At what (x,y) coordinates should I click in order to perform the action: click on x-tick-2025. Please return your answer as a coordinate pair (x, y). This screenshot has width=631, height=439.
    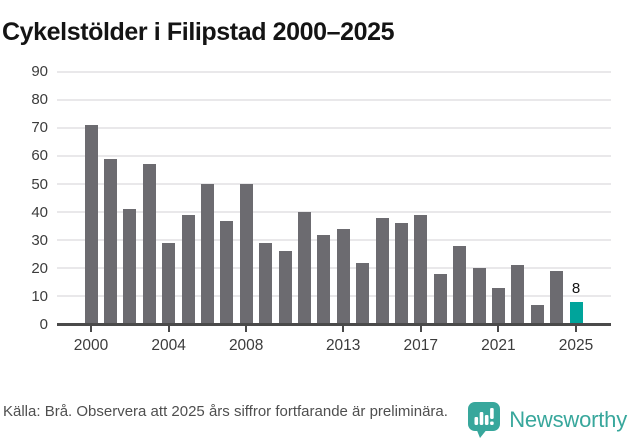
    Looking at the image, I should click on (576, 329).